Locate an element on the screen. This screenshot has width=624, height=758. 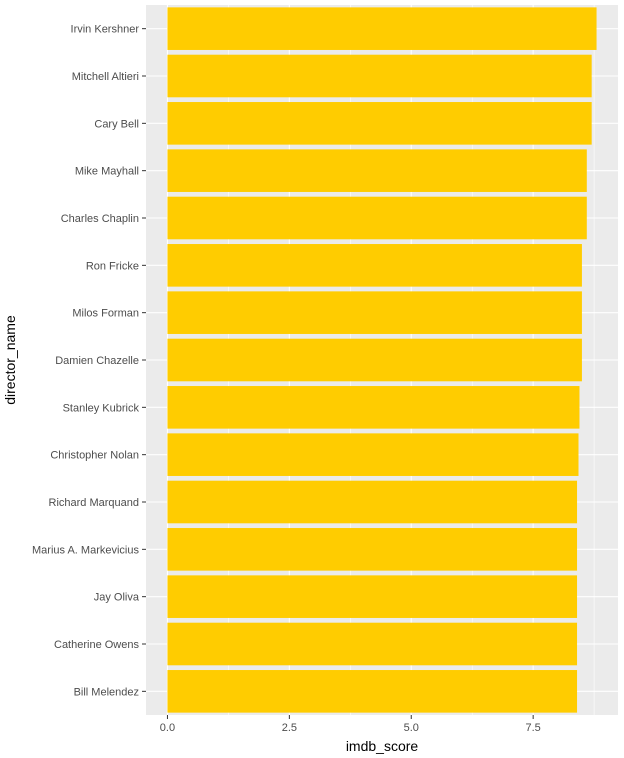
y-tick-label: Mike Mayhall is located at coordinates (107, 172).